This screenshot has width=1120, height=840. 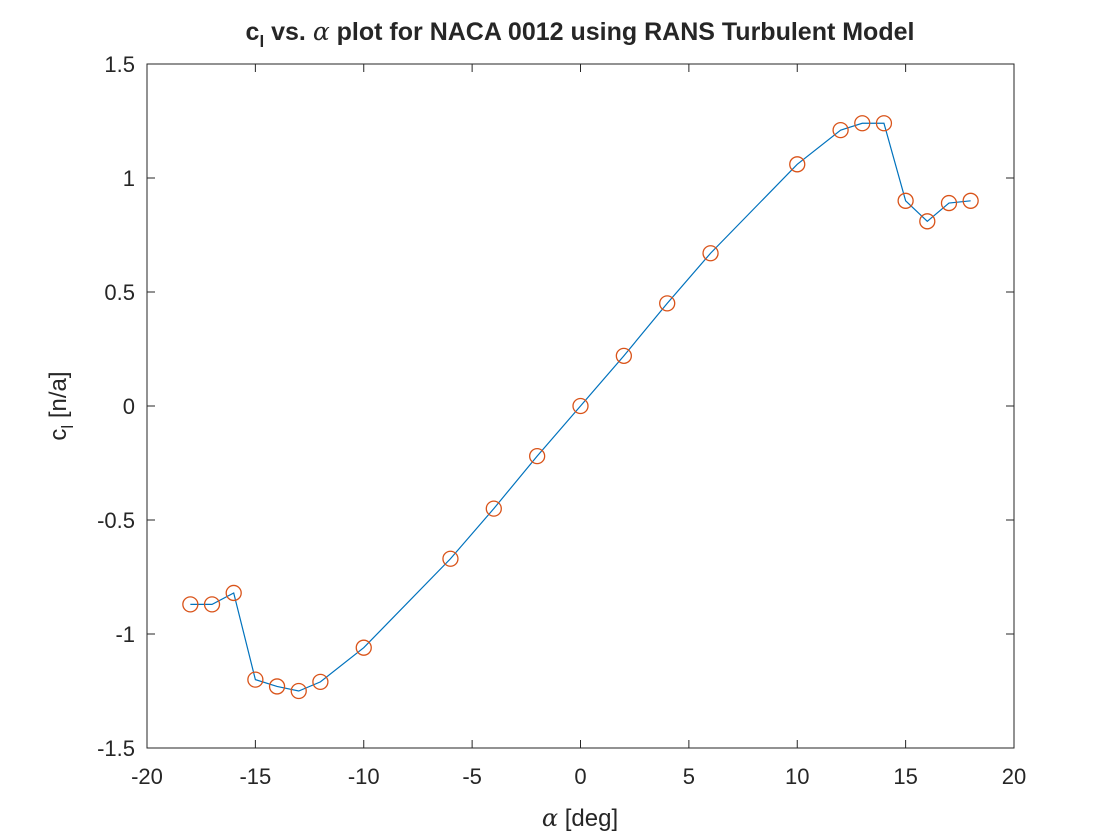 What do you see at coordinates (58, 435) in the screenshot?
I see `y-label-main: c` at bounding box center [58, 435].